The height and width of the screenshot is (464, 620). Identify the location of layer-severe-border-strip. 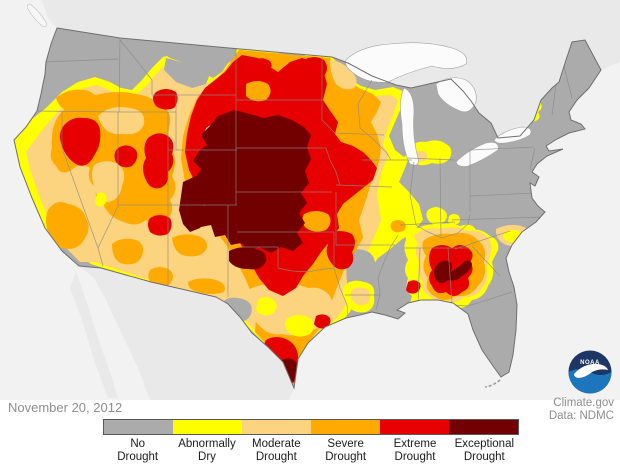
(206, 286).